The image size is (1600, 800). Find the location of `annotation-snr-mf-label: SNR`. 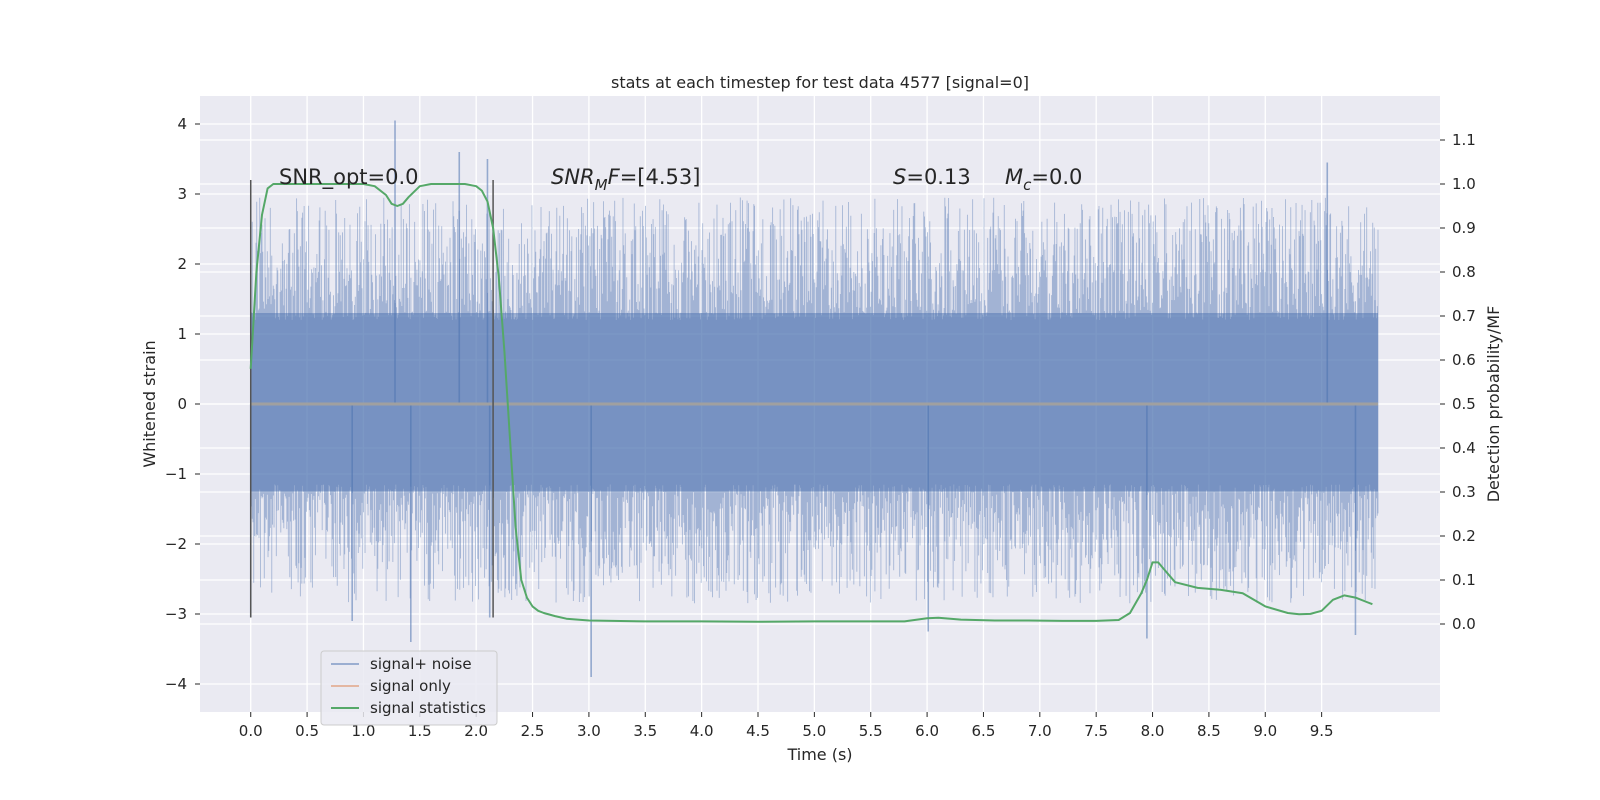

annotation-snr-mf-label: SNR is located at coordinates (573, 177).